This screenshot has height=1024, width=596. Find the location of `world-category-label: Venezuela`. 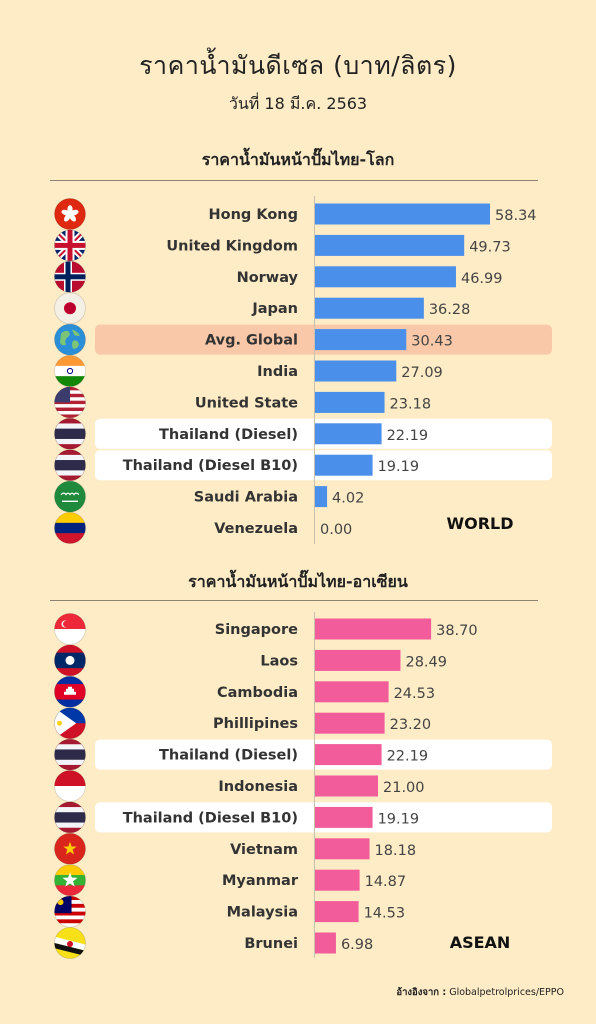

world-category-label: Venezuela is located at coordinates (256, 529).